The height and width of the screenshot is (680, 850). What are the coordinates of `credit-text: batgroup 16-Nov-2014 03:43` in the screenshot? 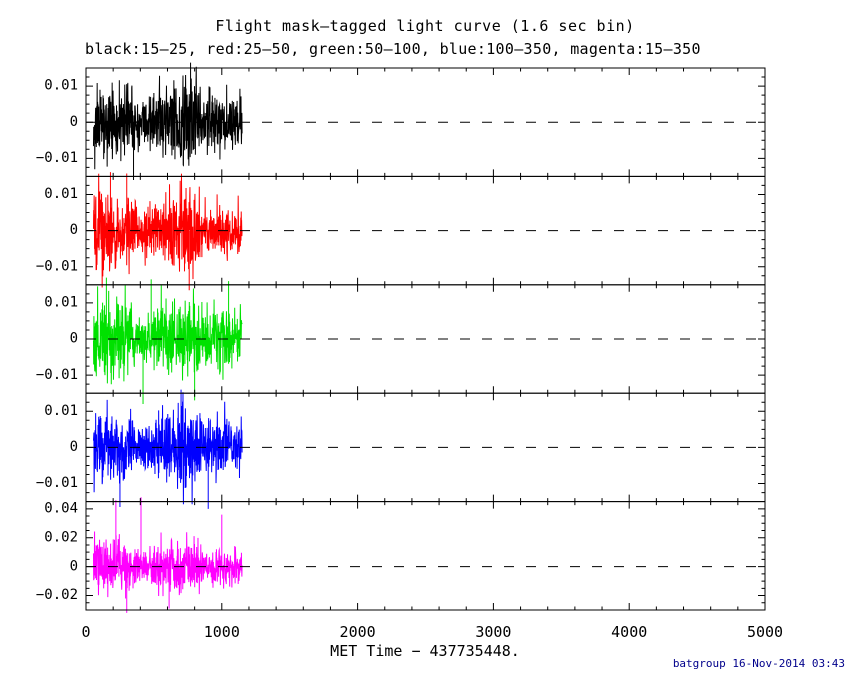 It's located at (758, 663).